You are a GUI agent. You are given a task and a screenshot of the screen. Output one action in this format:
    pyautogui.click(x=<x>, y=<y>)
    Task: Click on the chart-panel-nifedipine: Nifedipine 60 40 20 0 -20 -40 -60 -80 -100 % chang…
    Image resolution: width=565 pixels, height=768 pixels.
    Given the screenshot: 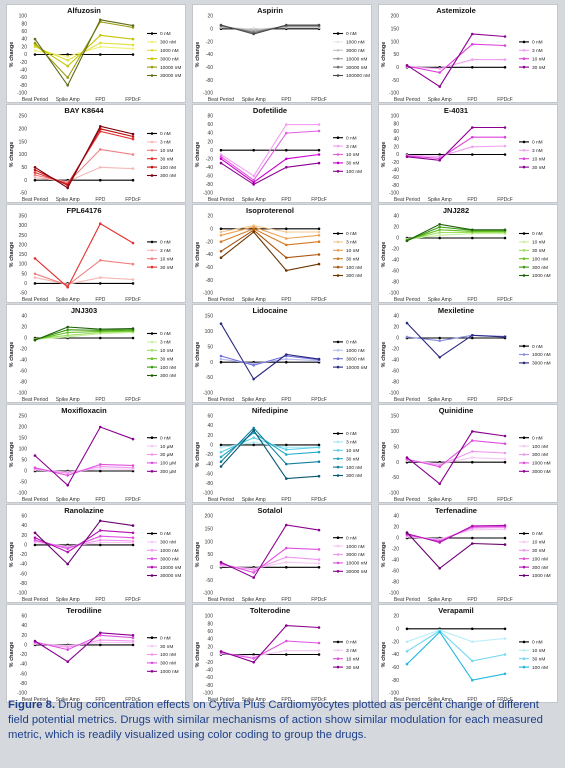 What is the action you would take?
    pyautogui.click(x=282, y=453)
    